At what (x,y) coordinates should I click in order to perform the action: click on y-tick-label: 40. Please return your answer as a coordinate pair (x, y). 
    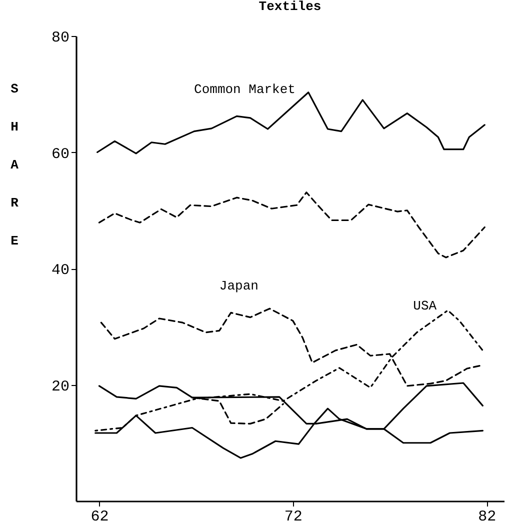
    Looking at the image, I should click on (60, 270).